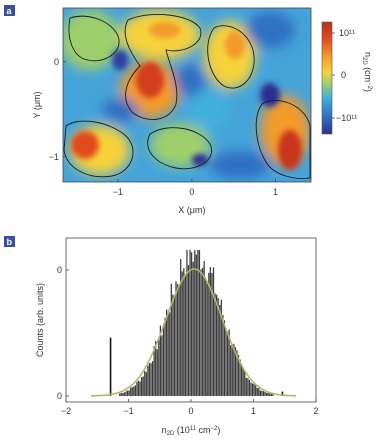 Image resolution: width=379 pixels, height=443 pixels. What do you see at coordinates (56, 62) in the screenshot?
I see `map-y-tick-label: 0` at bounding box center [56, 62].